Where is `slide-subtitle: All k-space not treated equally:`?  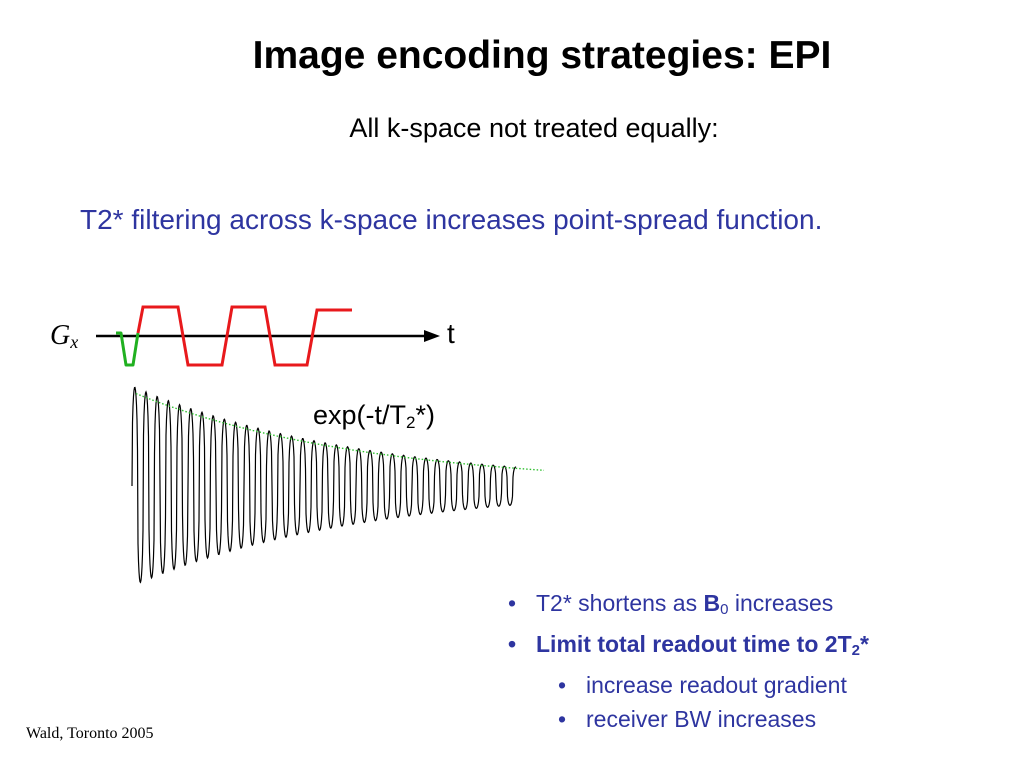 slide-subtitle: All k-space not treated equally: is located at coordinates (534, 128).